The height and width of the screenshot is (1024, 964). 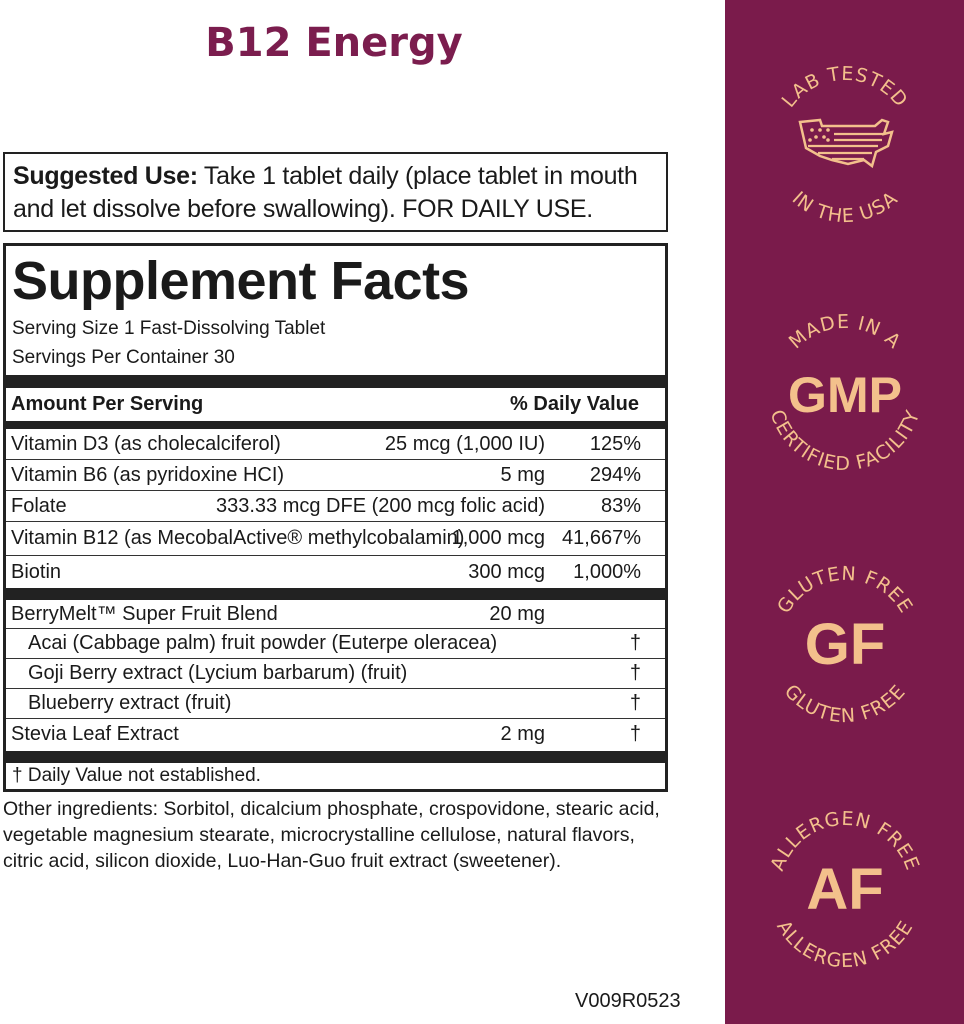 I want to click on badge-center-text: AF, so click(x=844, y=889).